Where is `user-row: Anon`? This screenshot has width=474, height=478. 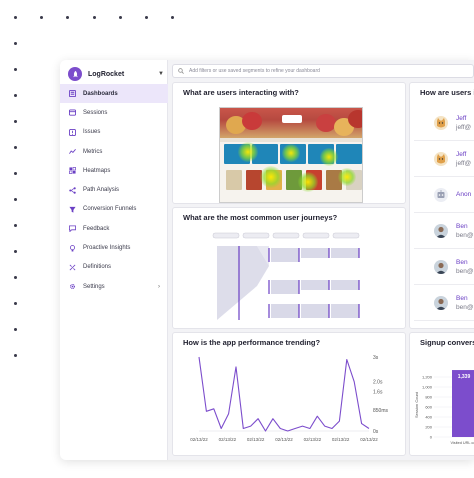 user-row: Anon is located at coordinates (444, 195).